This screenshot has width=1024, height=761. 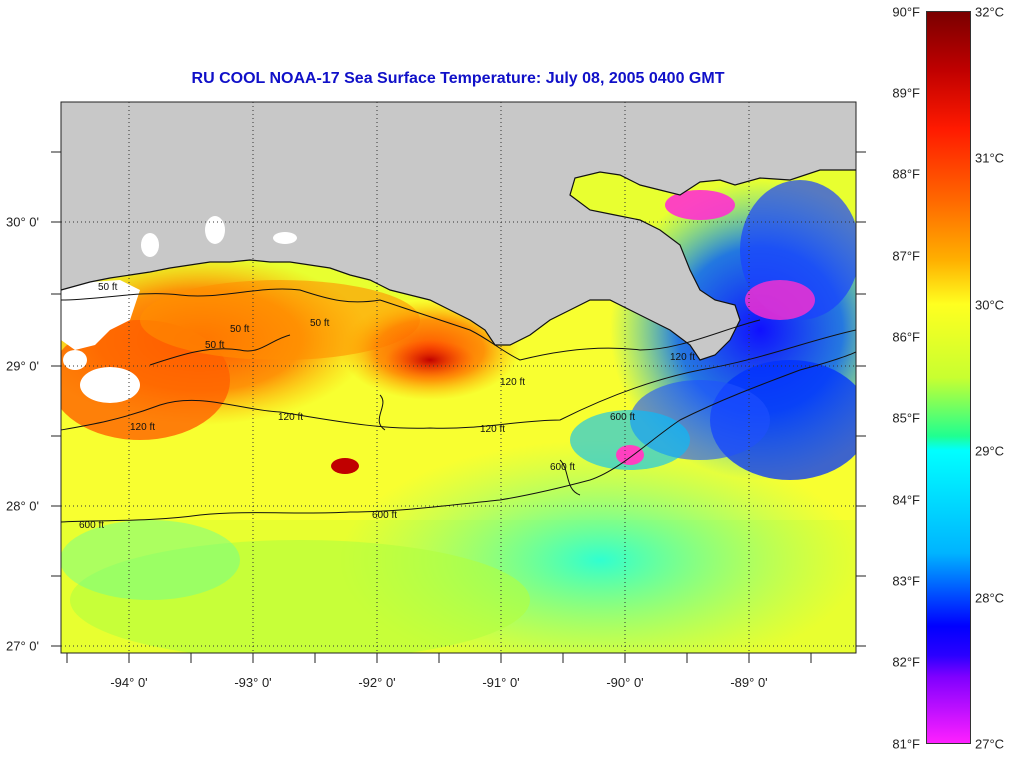 I want to click on colorbar-f-label: 84°F, so click(x=906, y=500).